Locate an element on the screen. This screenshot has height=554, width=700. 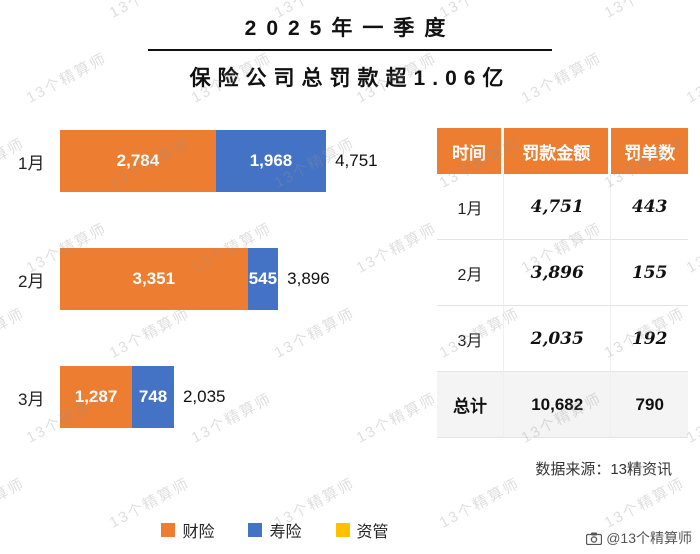
segment-value-label: 1,968 is located at coordinates (271, 160).